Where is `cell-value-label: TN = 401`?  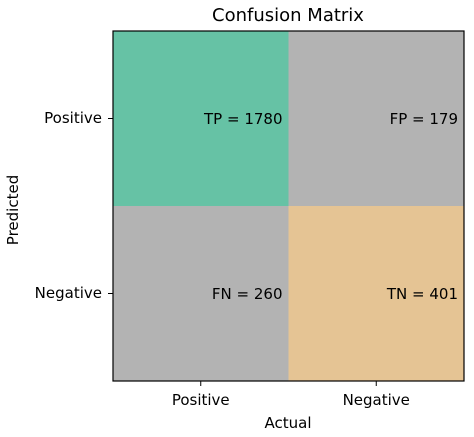
cell-value-label: TN = 401 is located at coordinates (422, 294).